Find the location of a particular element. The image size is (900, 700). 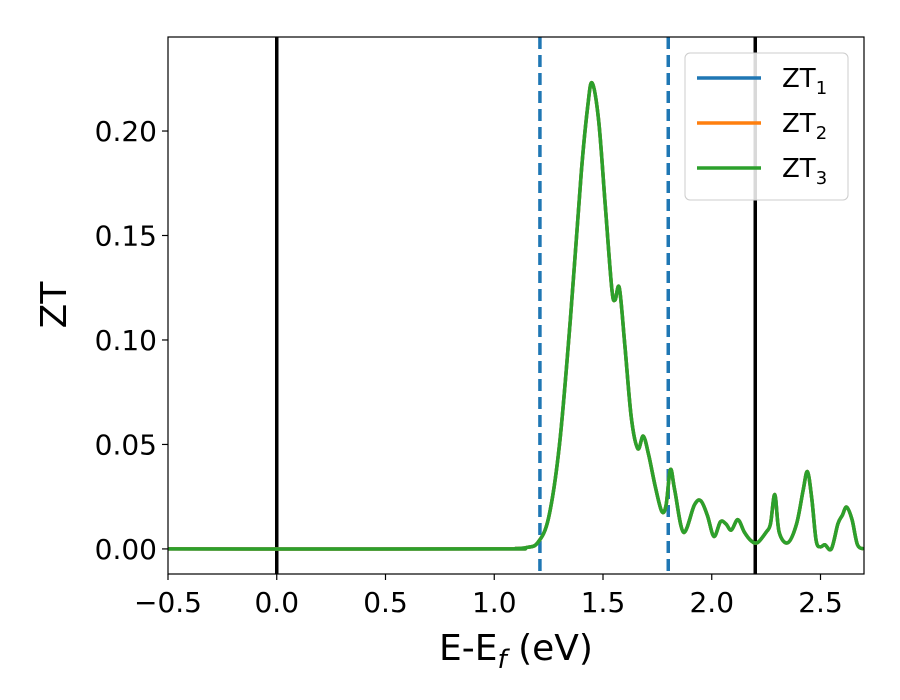

legend: ZT1 ZT2 ZT3 is located at coordinates (766, 126).